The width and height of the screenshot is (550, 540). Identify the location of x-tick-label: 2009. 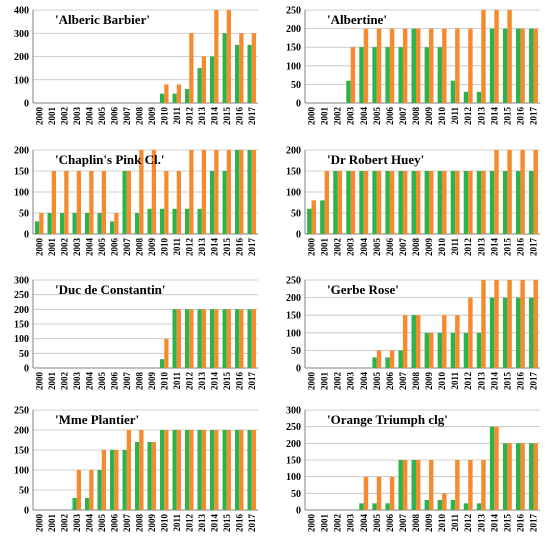
(429, 247).